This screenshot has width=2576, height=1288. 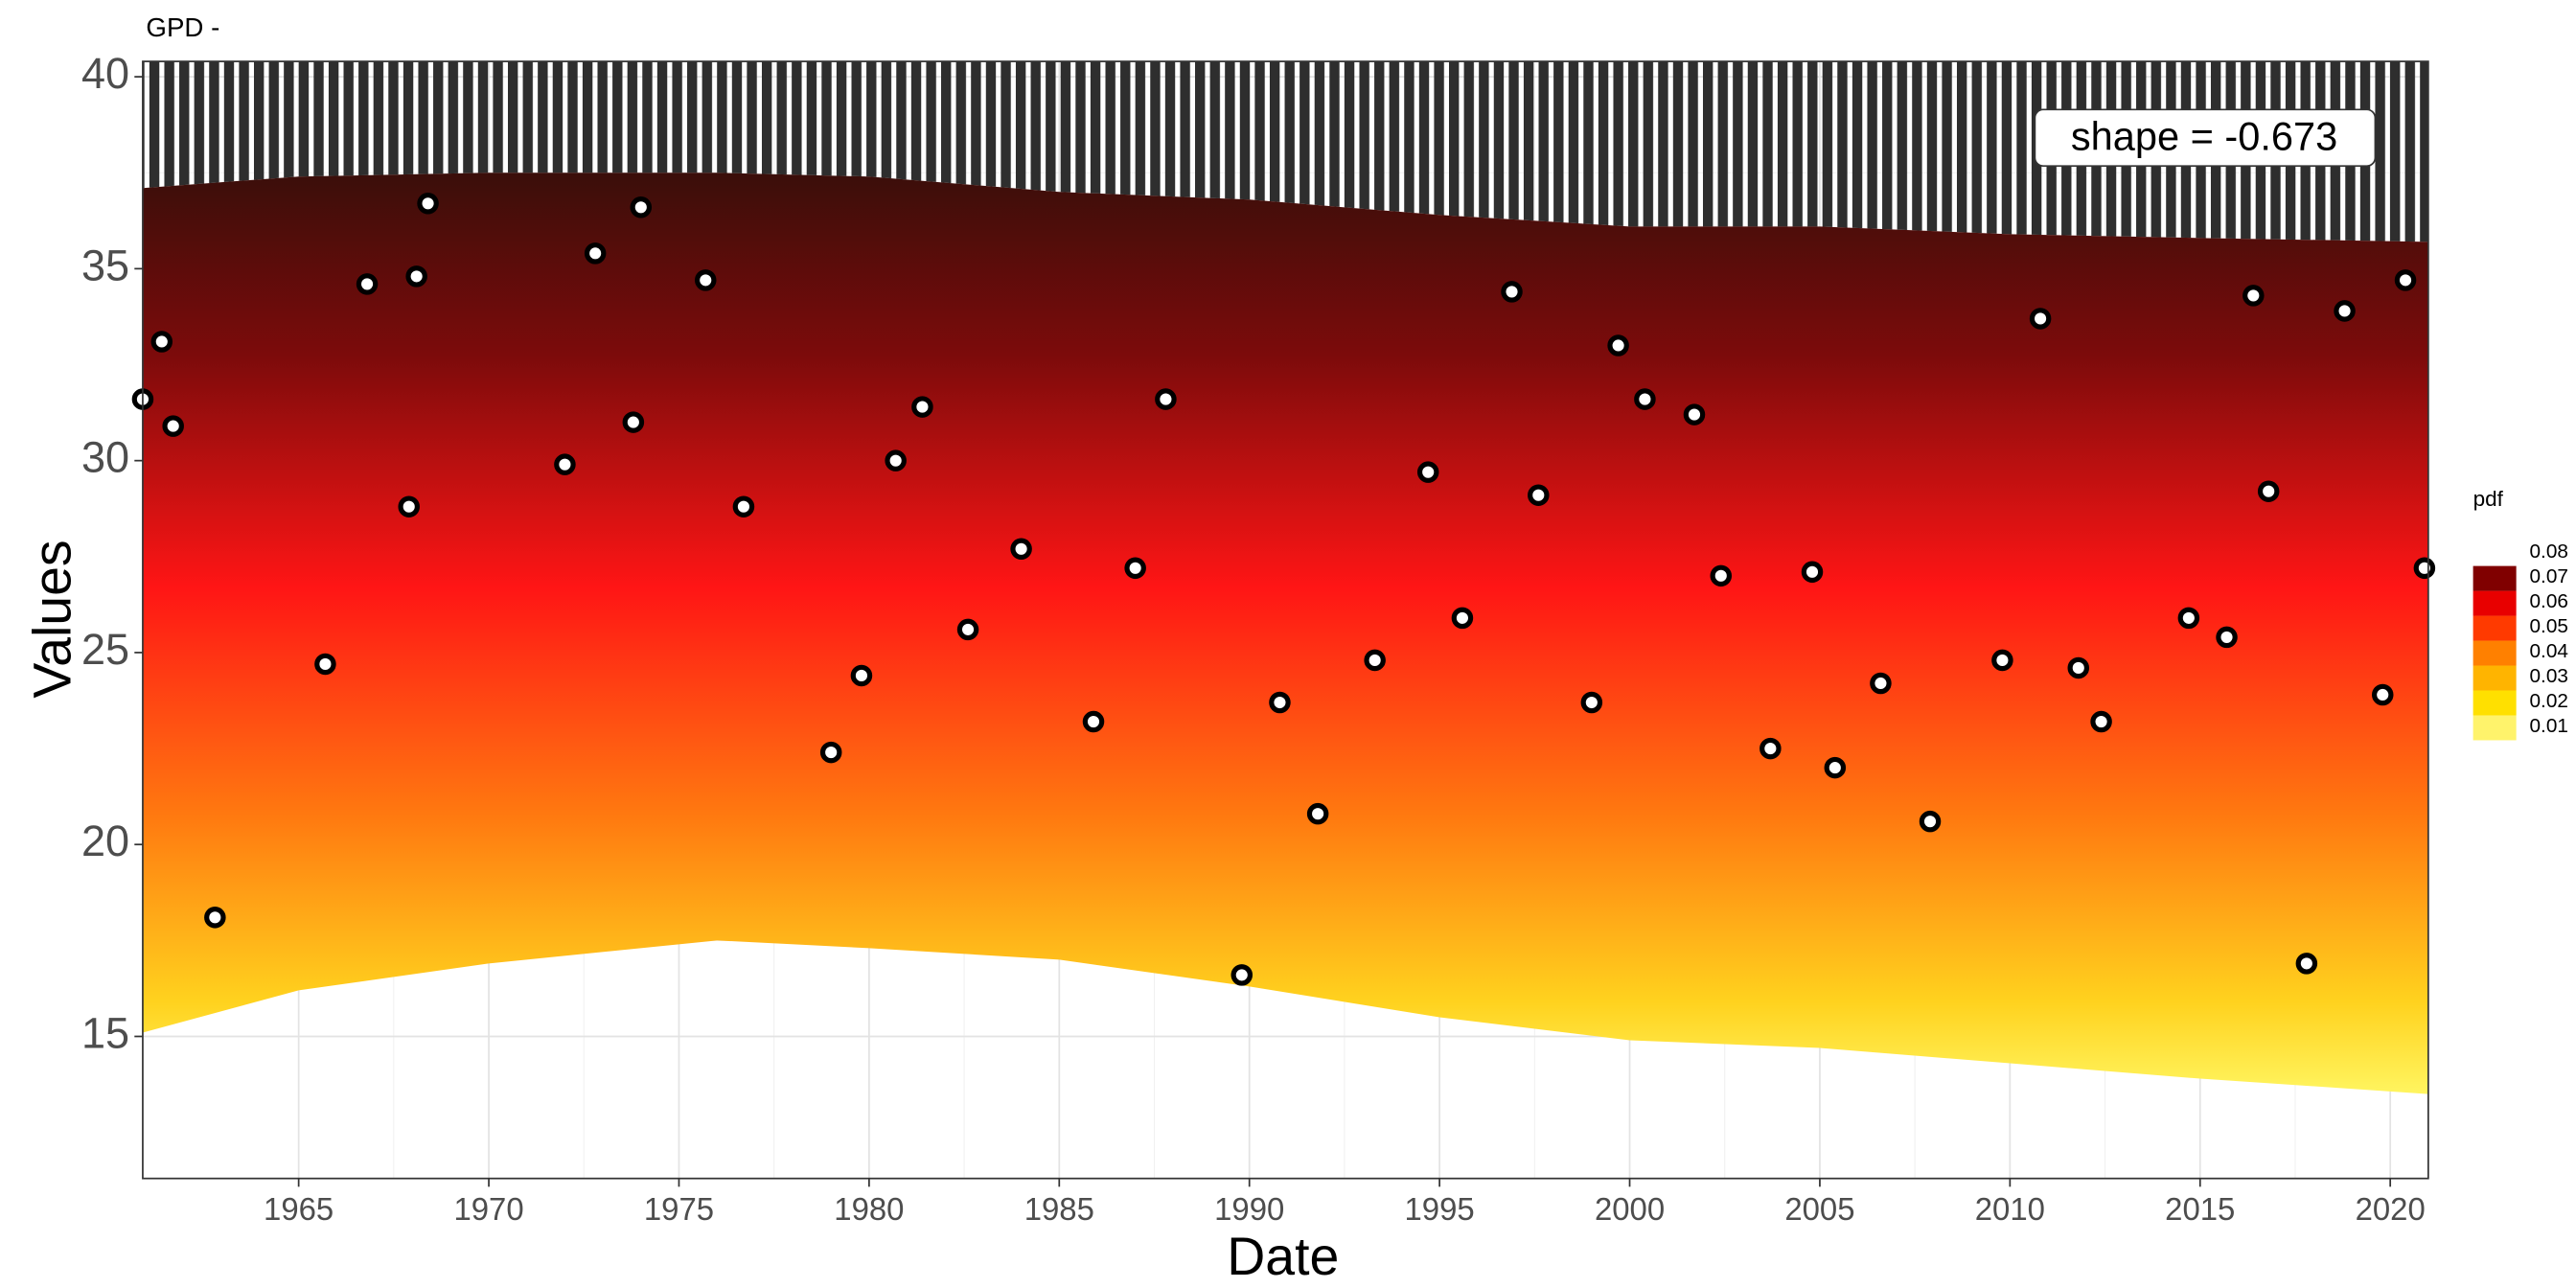 I want to click on x-tick-label: 1970, so click(x=488, y=1209).